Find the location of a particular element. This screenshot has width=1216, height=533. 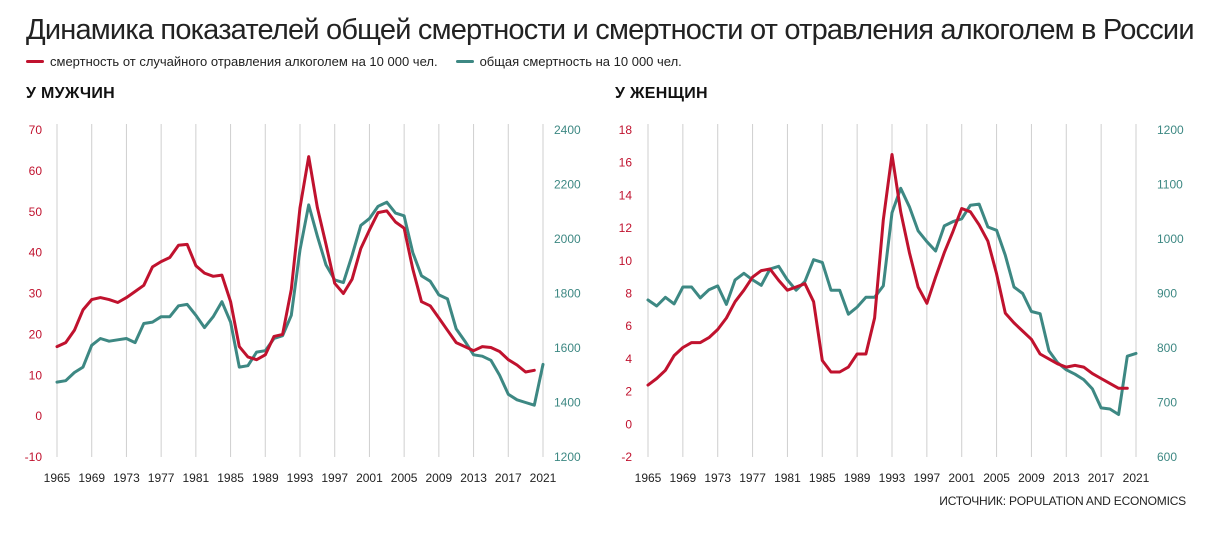

legend-label-total: общая смертность на 10 000 чел. is located at coordinates (580, 61).